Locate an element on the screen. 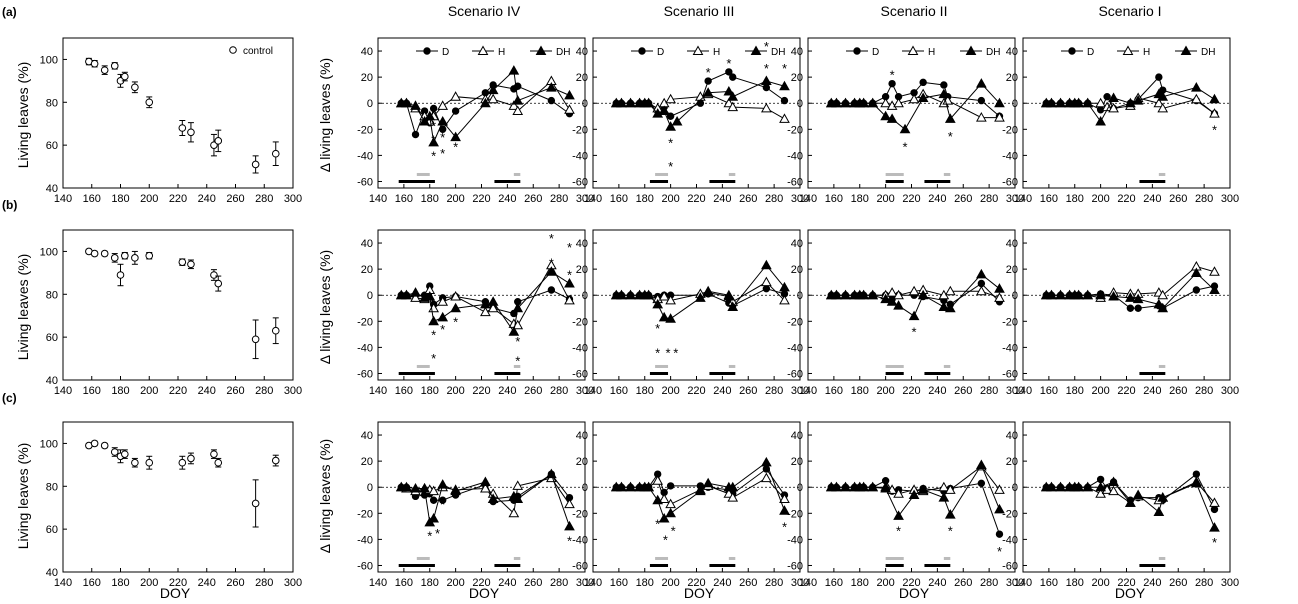 This screenshot has height=604, width=1298. row-label-a: (a) is located at coordinates (9, 12).